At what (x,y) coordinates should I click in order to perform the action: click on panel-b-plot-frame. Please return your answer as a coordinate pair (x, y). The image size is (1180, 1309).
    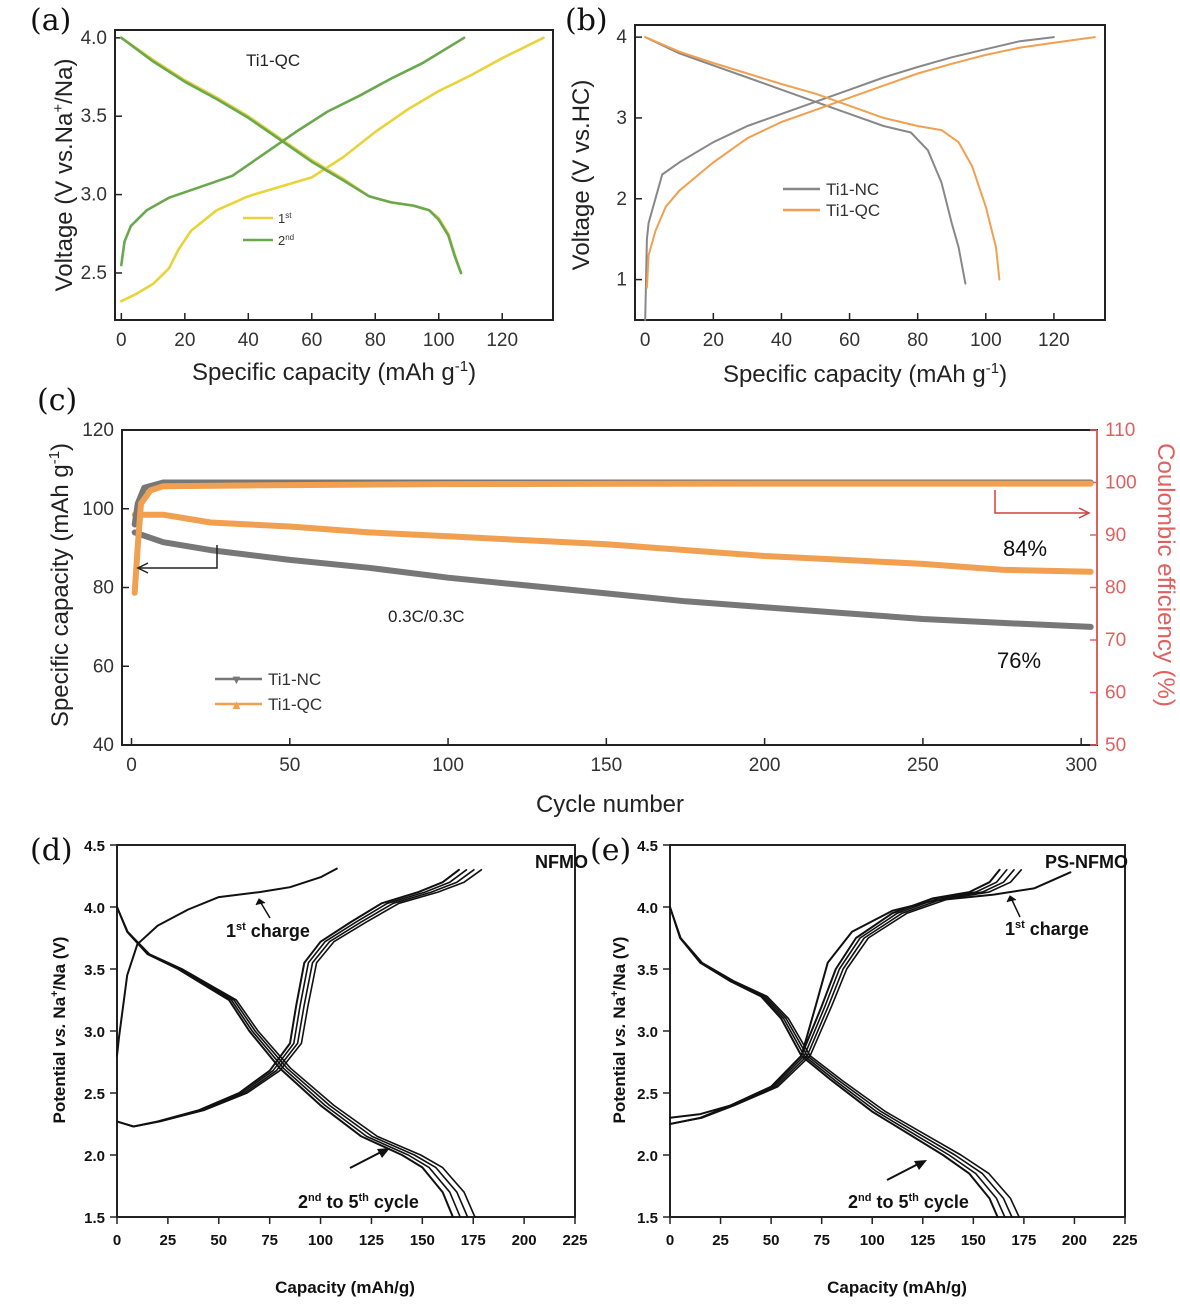
    Looking at the image, I should click on (870, 172).